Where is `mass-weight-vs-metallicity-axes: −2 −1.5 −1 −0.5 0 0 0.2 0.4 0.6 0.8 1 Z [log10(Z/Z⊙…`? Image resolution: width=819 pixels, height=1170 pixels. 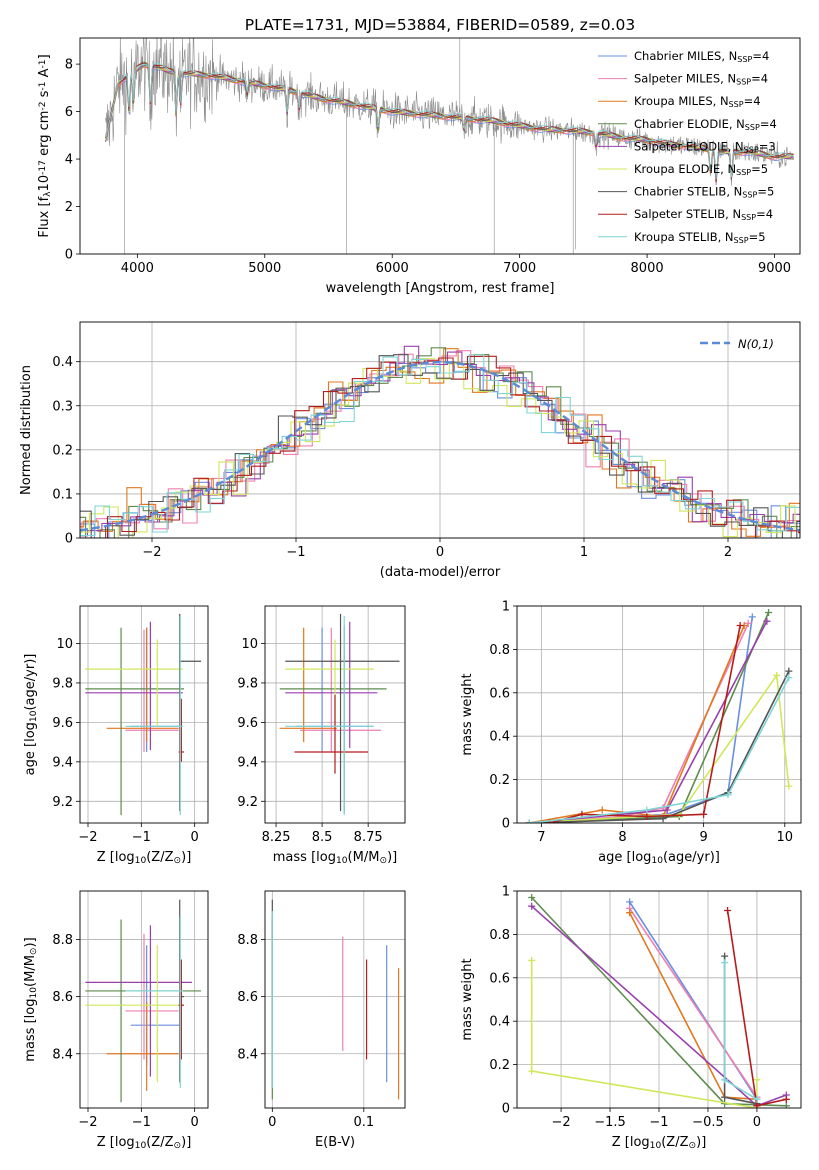 mass-weight-vs-metallicity-axes: −2 −1.5 −1 −0.5 0 0 0.2 0.4 0.6 0.8 1 Z [log10(Z/Z⊙… is located at coordinates (630, 1018).